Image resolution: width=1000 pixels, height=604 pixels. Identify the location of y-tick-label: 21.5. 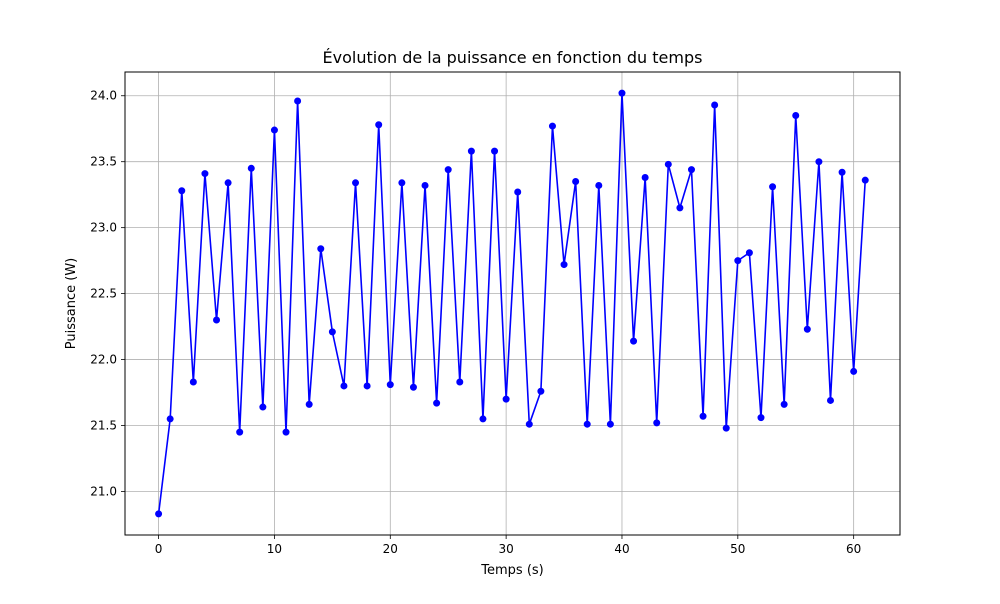
(103, 426).